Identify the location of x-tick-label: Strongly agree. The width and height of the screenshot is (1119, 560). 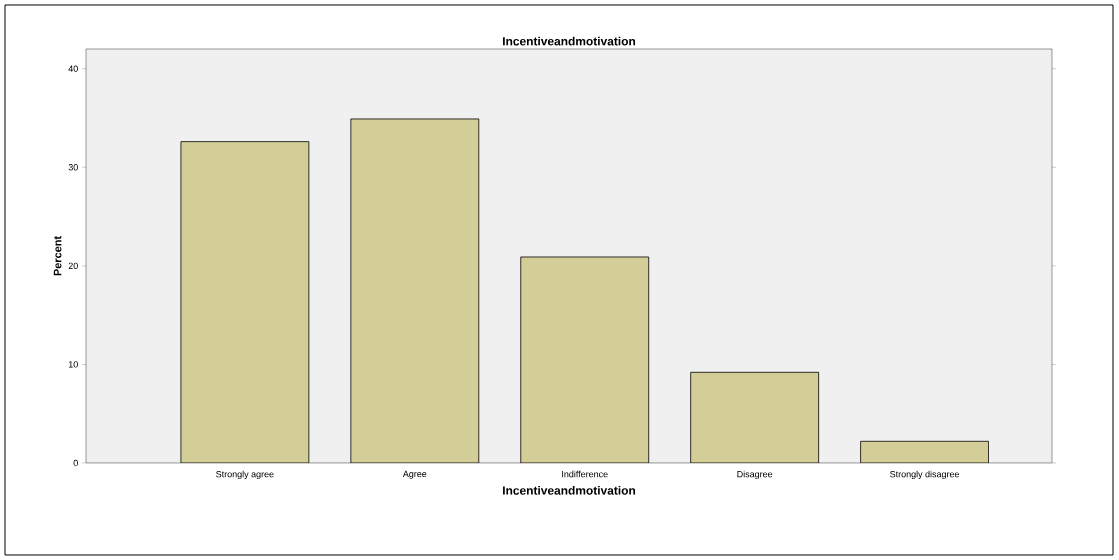
(245, 475).